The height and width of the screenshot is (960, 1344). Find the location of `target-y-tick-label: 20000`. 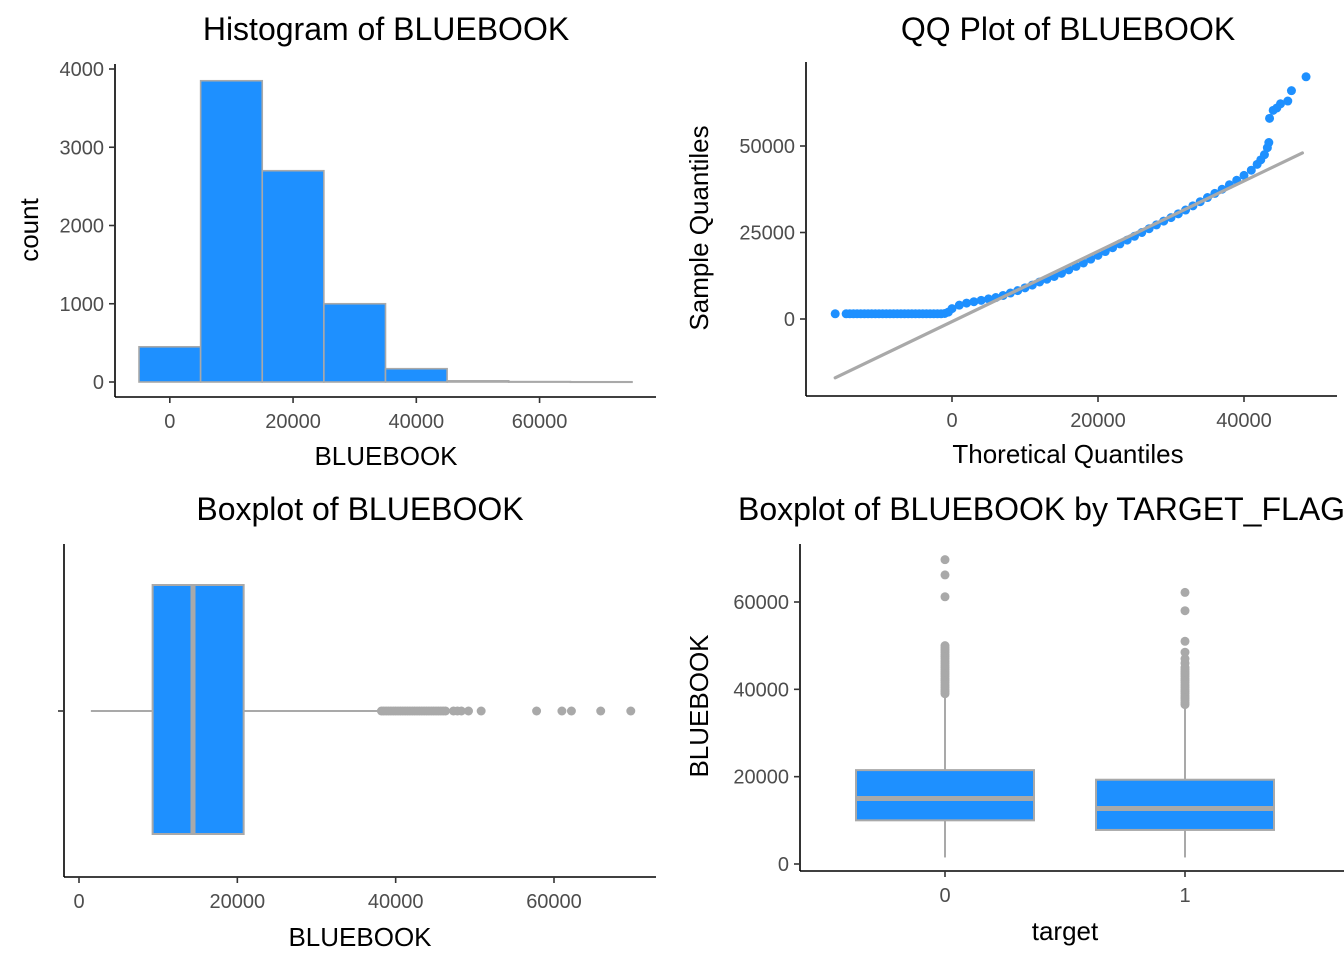

target-y-tick-label: 20000 is located at coordinates (761, 778).